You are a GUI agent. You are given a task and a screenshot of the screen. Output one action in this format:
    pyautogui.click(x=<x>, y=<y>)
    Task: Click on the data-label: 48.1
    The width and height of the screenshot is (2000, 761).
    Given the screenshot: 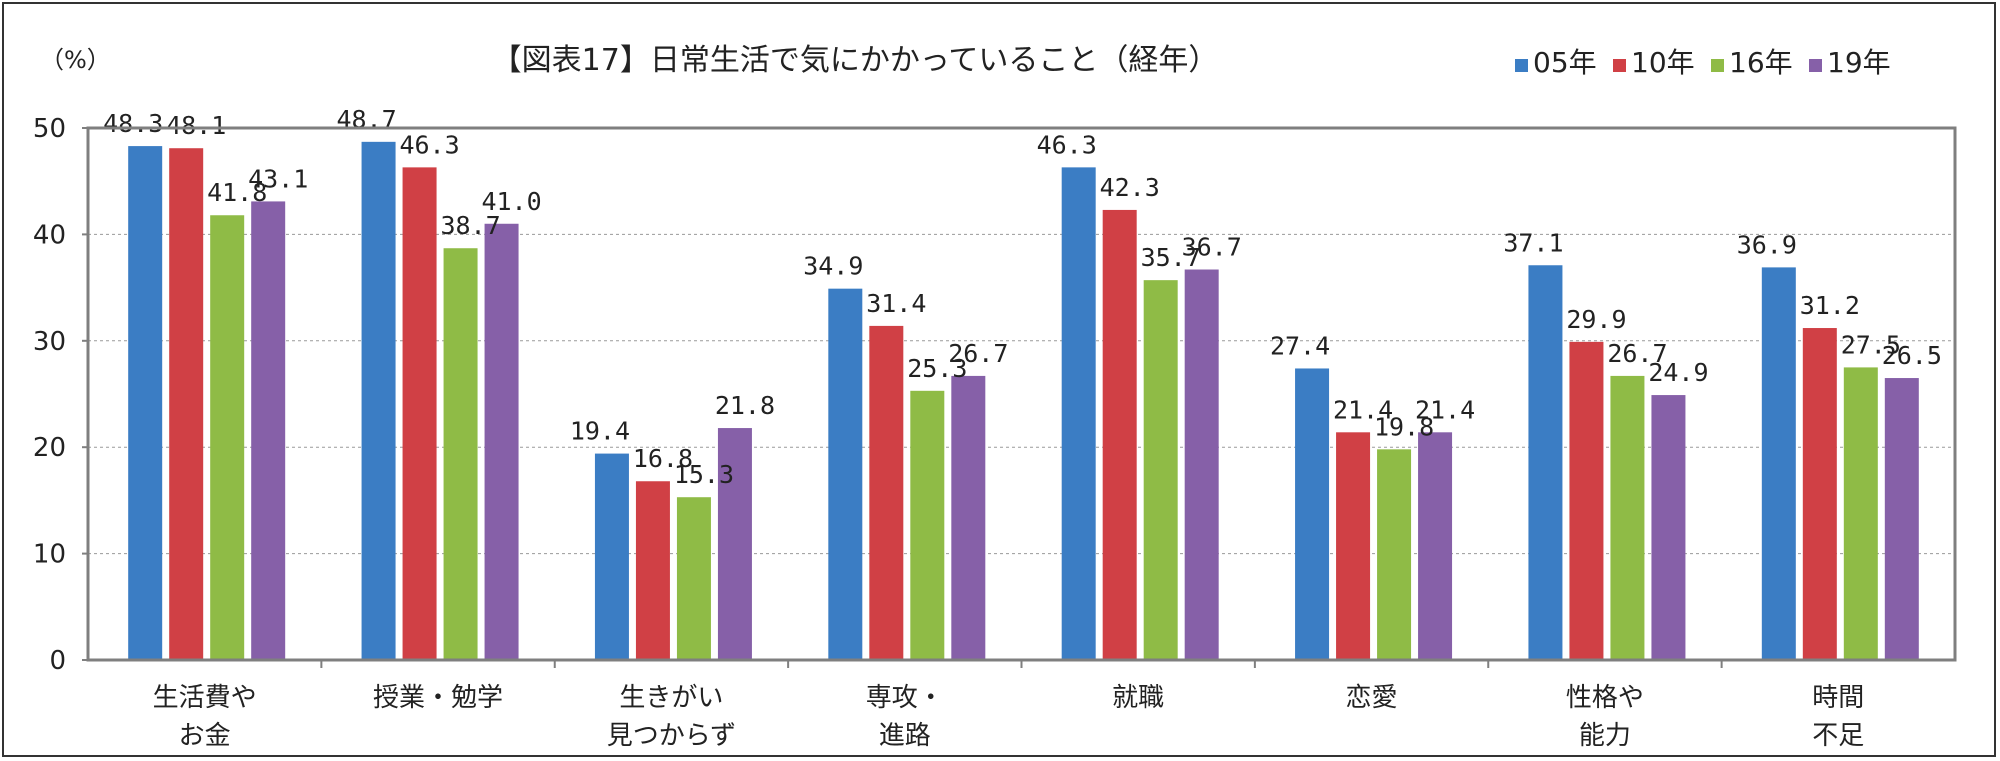 What is the action you would take?
    pyautogui.click(x=196, y=125)
    